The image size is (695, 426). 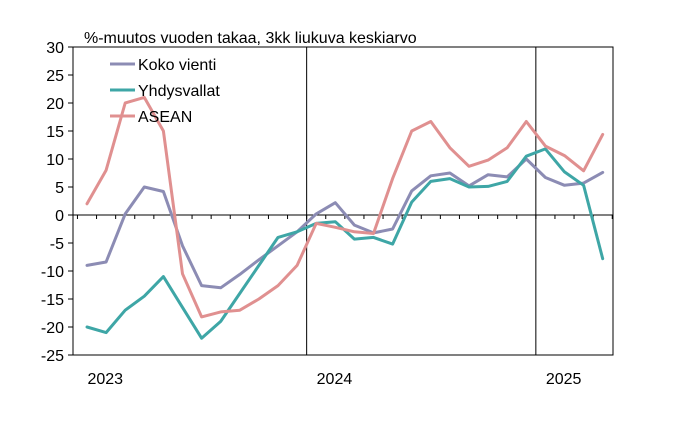 I want to click on x-year-label: 2023, so click(x=105, y=379).